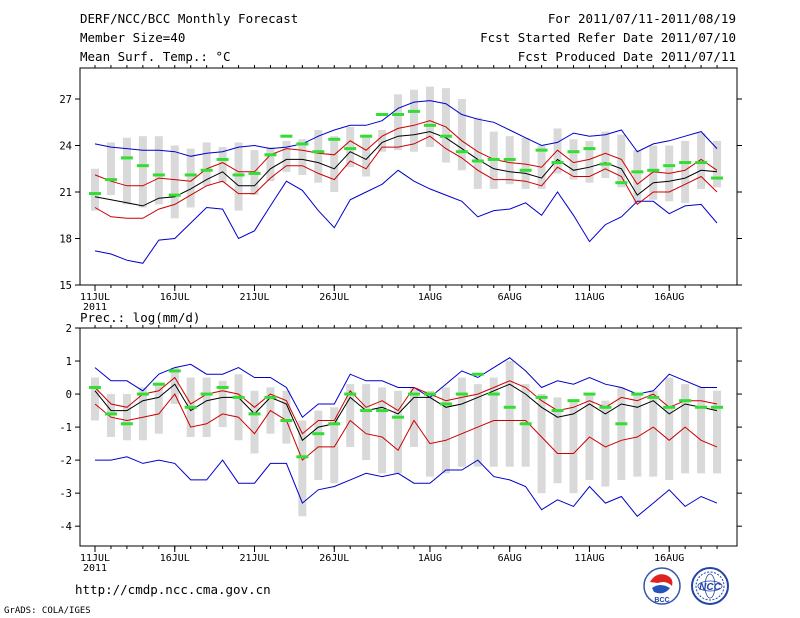 The height and width of the screenshot is (618, 800). I want to click on header-left-line-2: Member Size=40, so click(133, 37).